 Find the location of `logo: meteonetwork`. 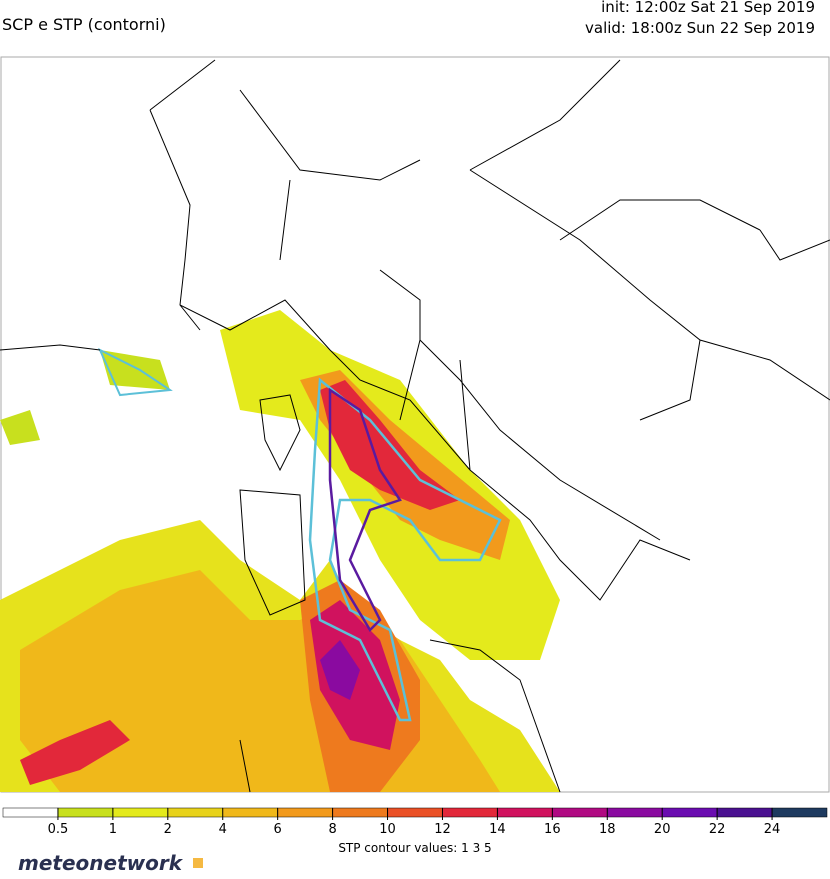

logo: meteonetwork is located at coordinates (101, 863).